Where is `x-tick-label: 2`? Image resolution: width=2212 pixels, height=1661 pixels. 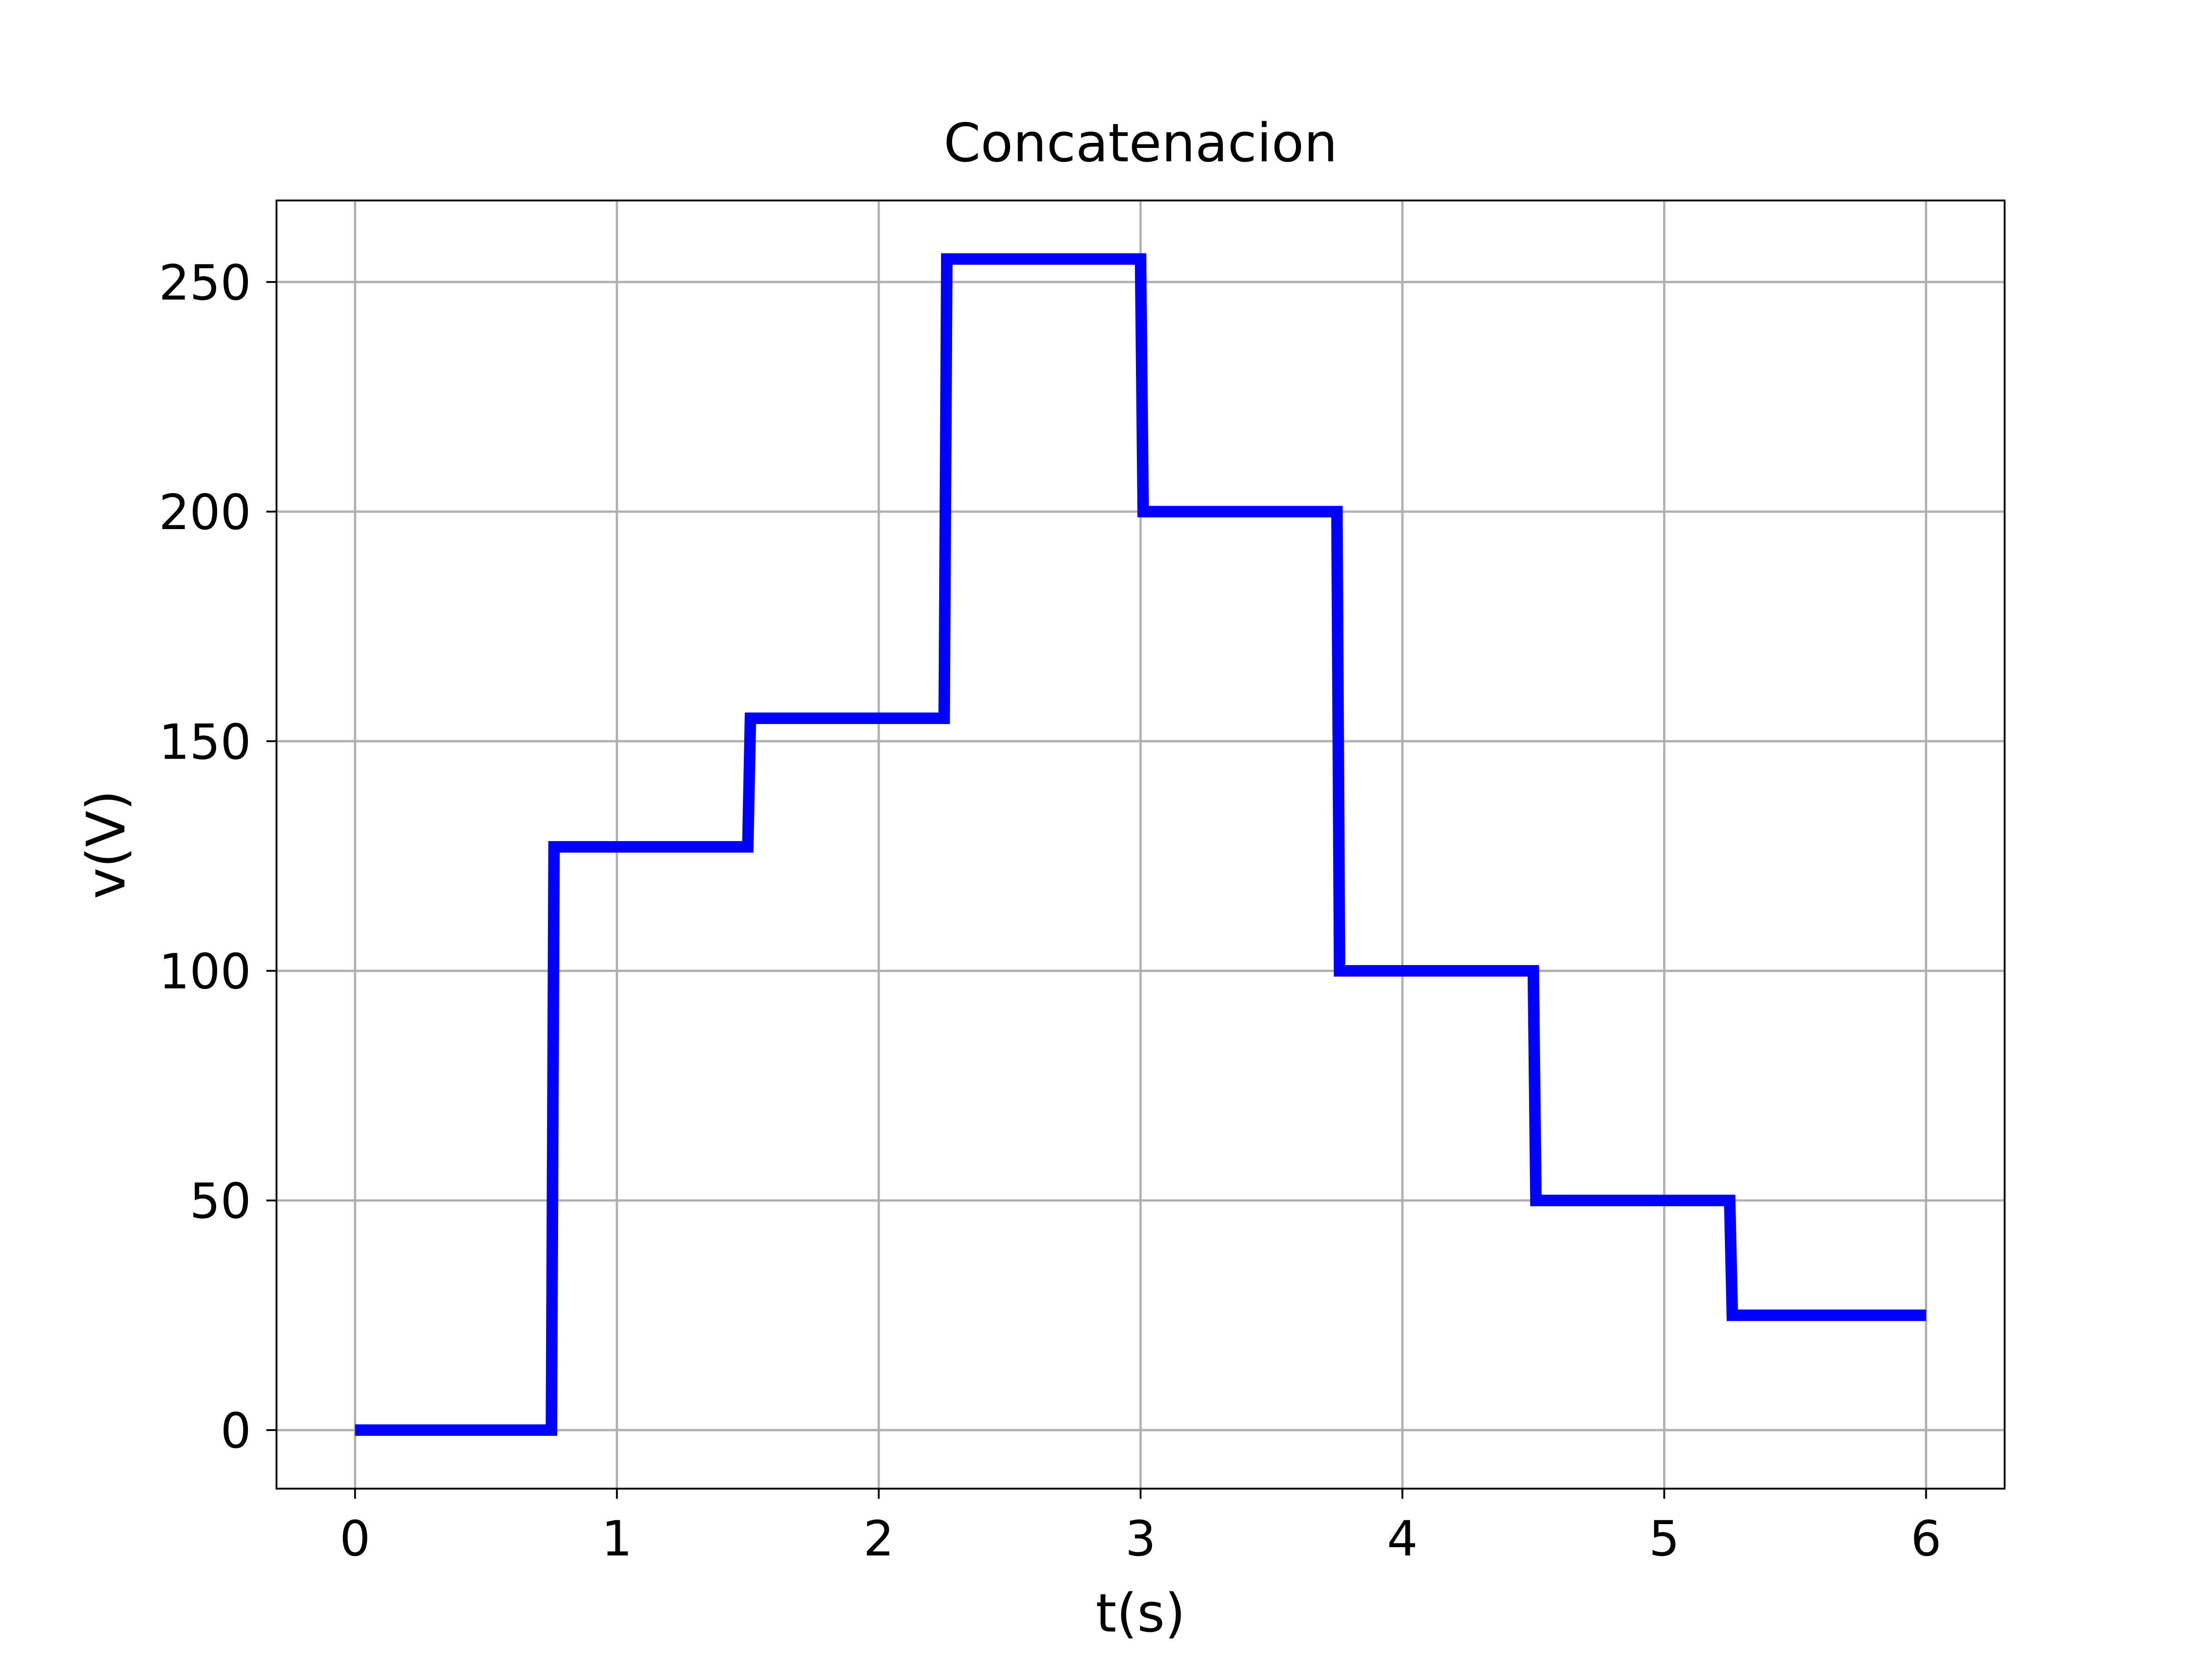
x-tick-label: 2 is located at coordinates (878, 1539).